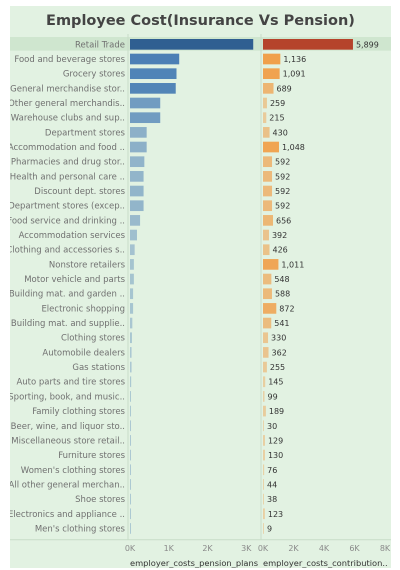 This screenshot has height=570, width=400. What do you see at coordinates (98, 368) in the screenshot?
I see `category-label: Gas stations` at bounding box center [98, 368].